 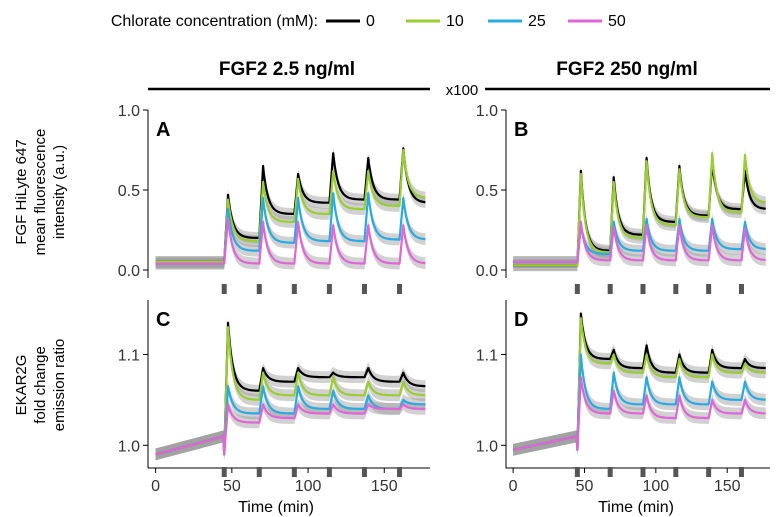 I want to click on y-axis-title-top-line-3: intensity (a.u.), so click(x=59, y=192).